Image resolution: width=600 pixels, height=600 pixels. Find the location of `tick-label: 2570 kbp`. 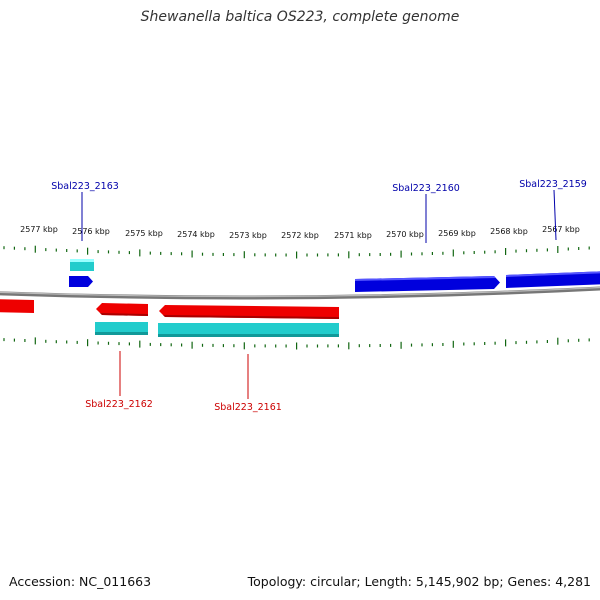

tick-label: 2570 kbp is located at coordinates (405, 234).